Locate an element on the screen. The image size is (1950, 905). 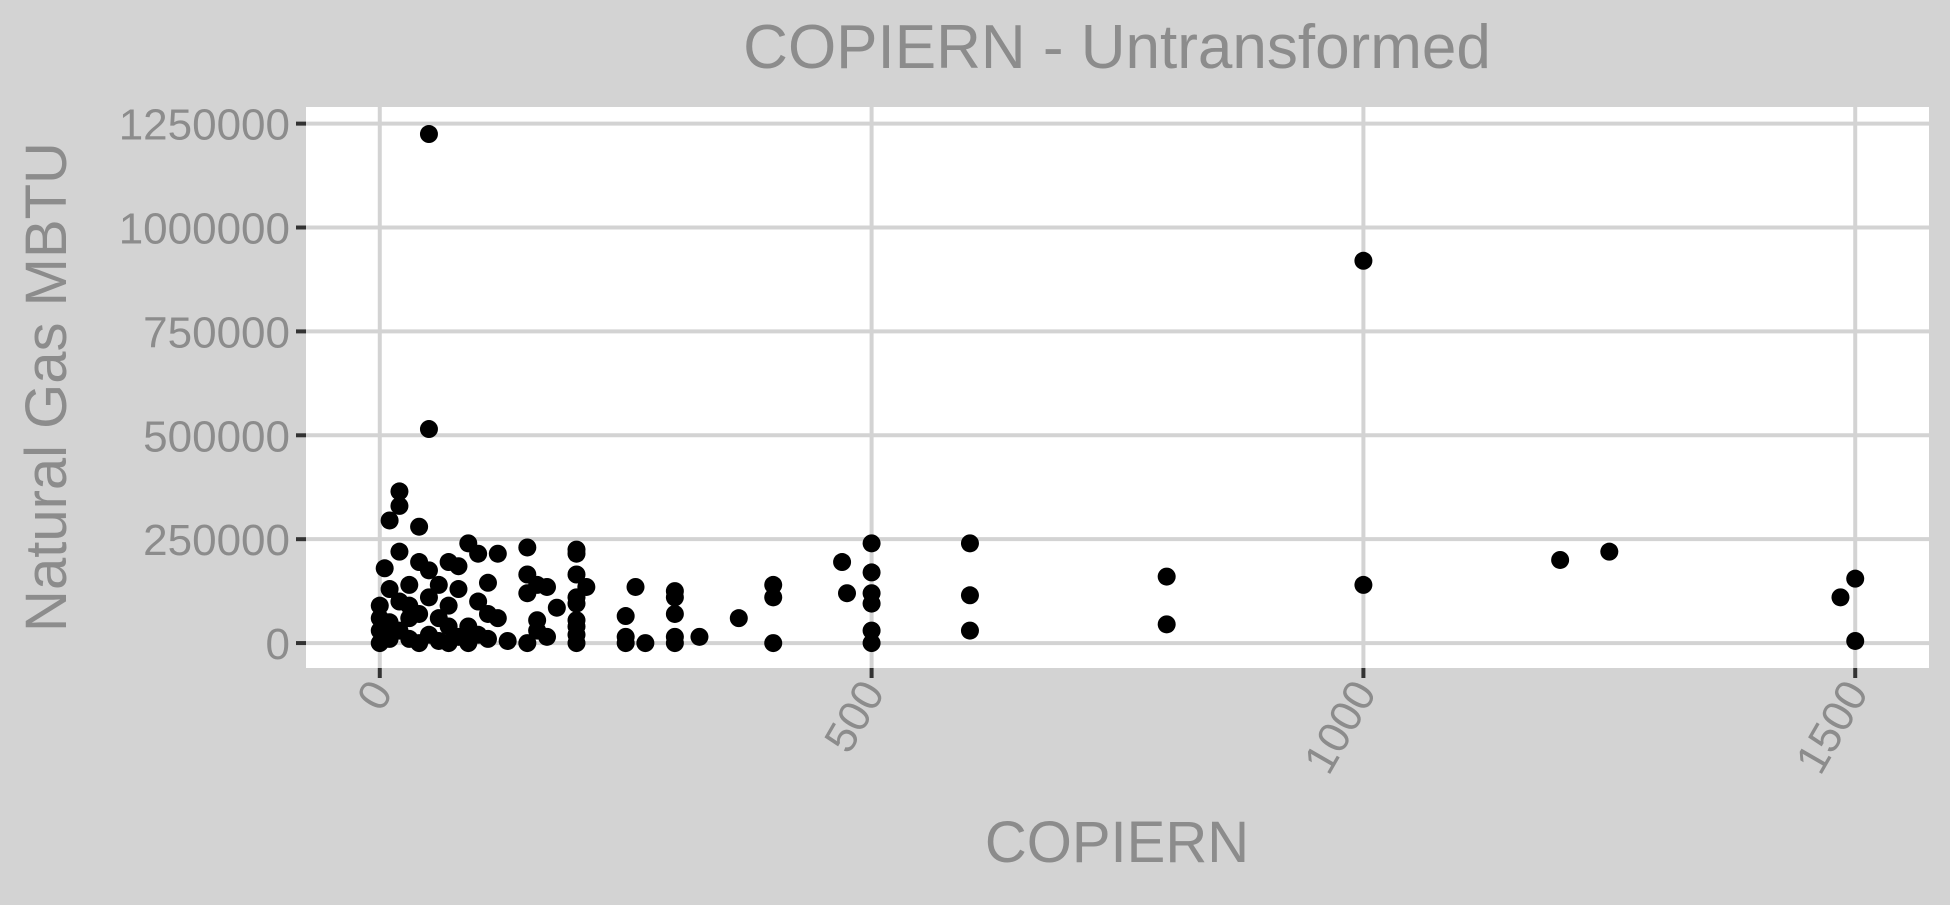
y-tick-label: 750000 is located at coordinates (216, 332).